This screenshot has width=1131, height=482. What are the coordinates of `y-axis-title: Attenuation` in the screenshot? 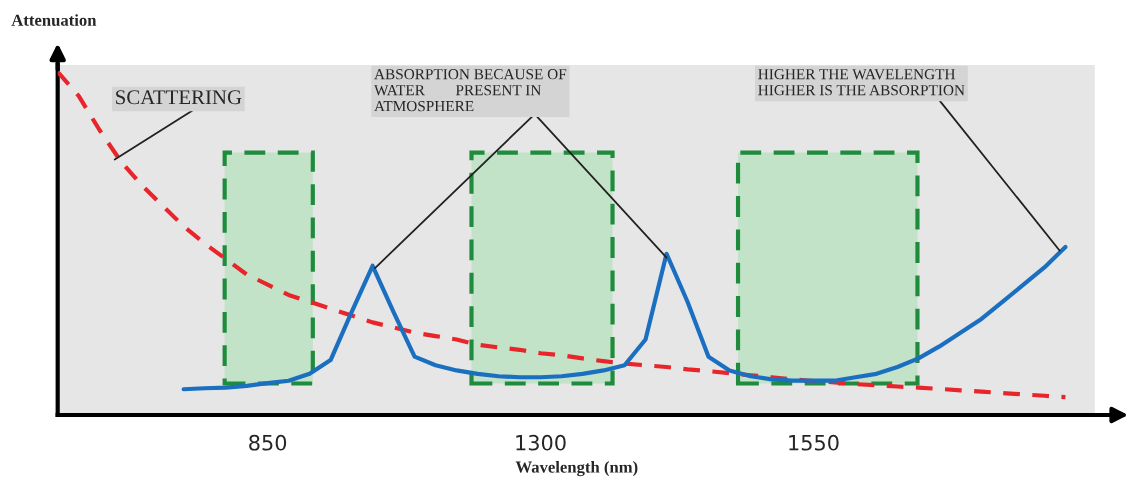 It's located at (54, 20).